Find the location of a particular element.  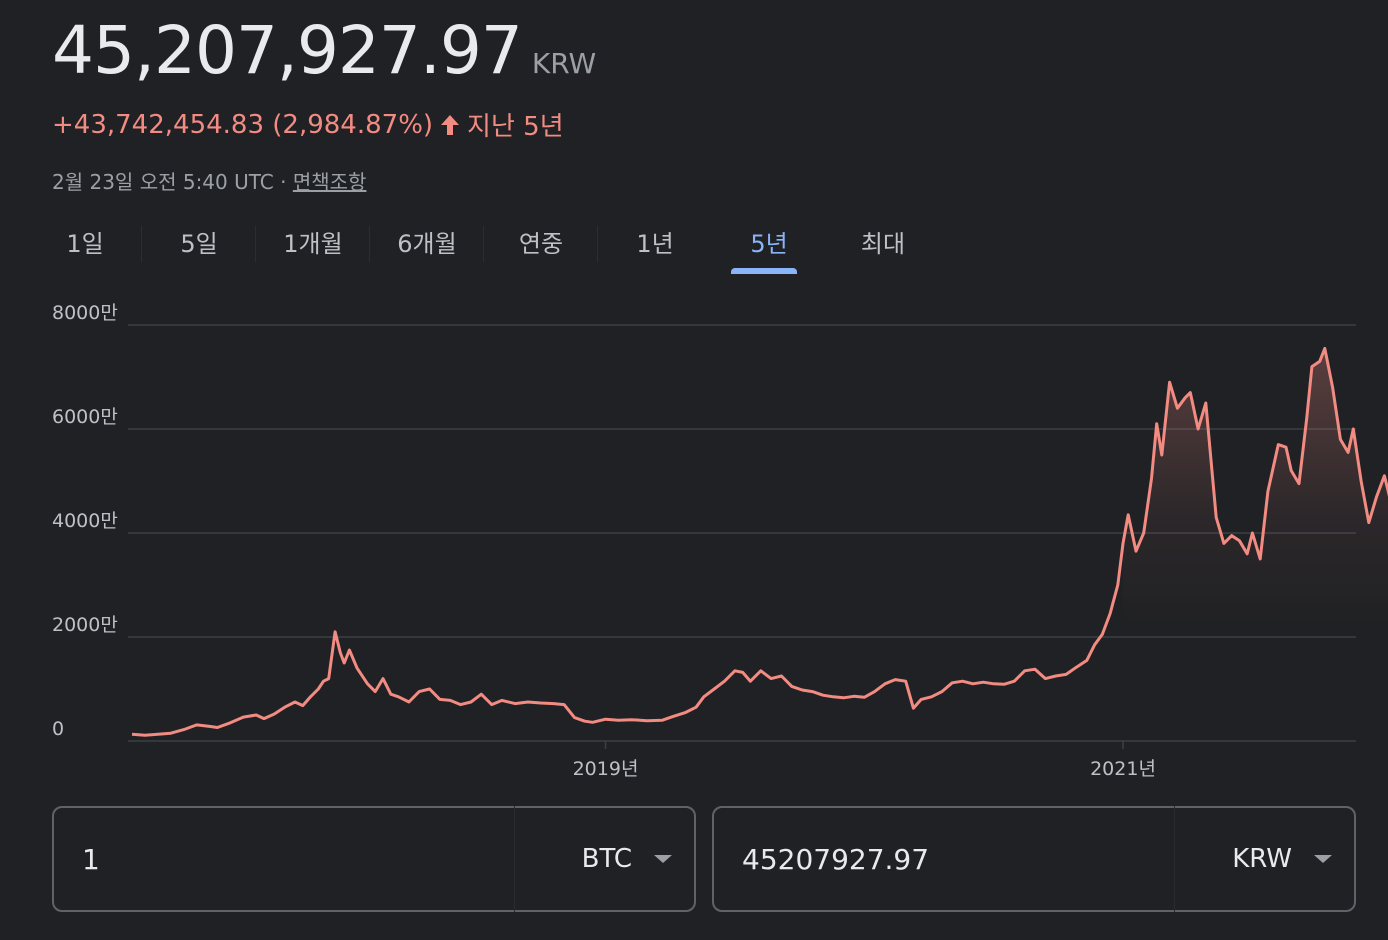

tab-label: 1일 is located at coordinates (85, 244).